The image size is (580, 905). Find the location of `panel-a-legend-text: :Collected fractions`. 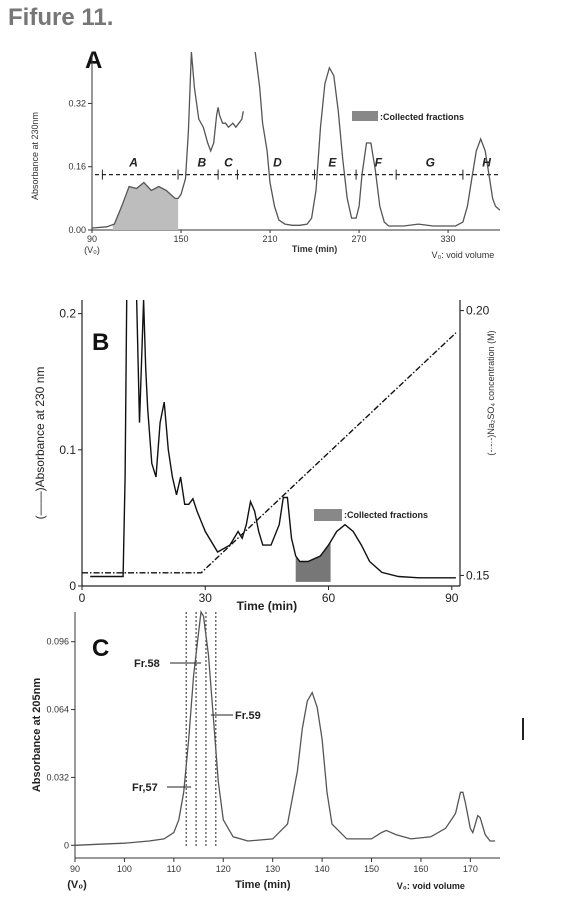

panel-a-legend-text: :Collected fractions is located at coordinates (422, 117).